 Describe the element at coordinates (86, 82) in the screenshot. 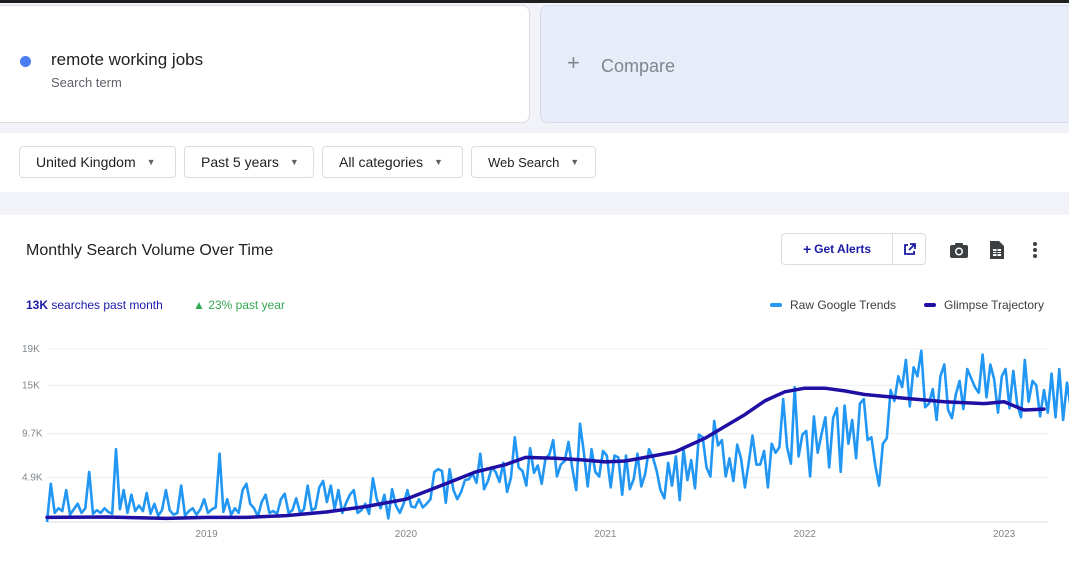

I see `search-term-subtitle: Search term` at that location.